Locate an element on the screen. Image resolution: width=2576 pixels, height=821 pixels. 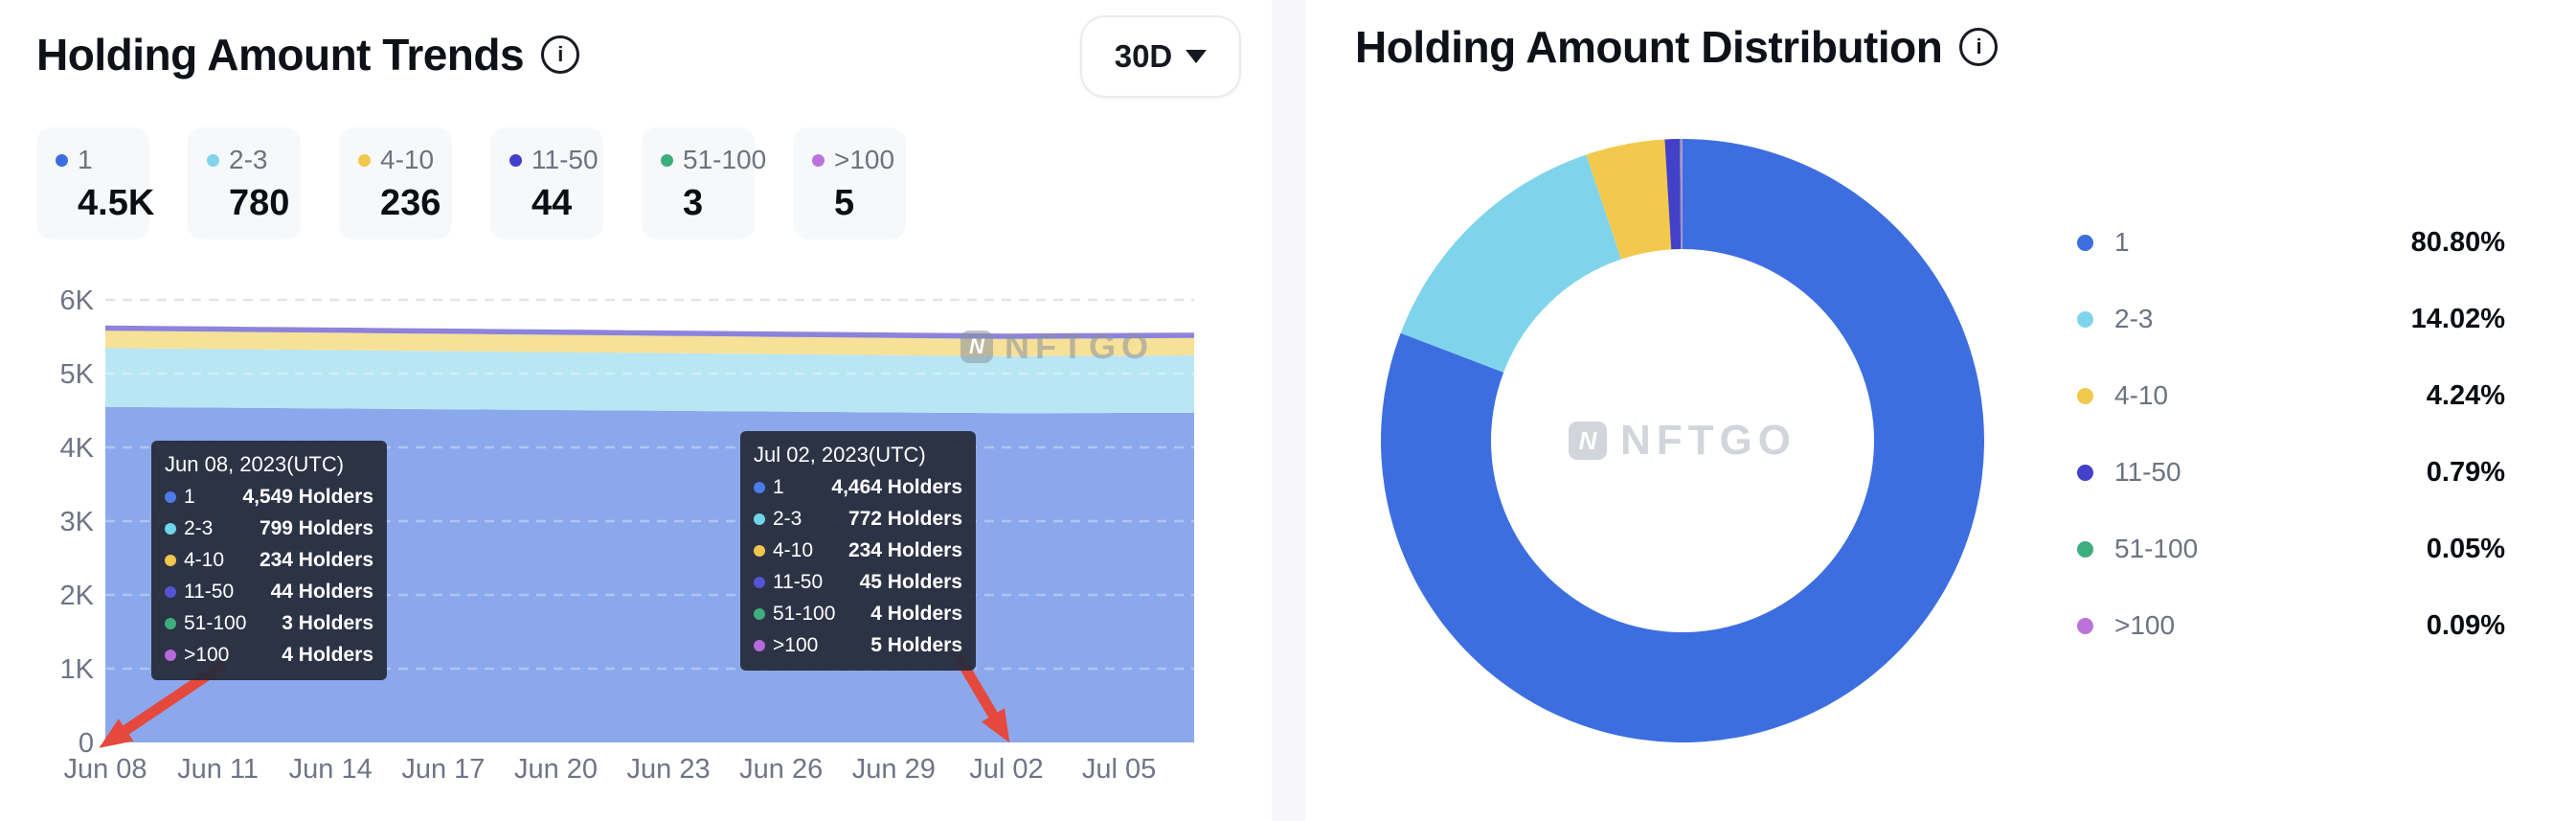
stat-card-head: 51-100 is located at coordinates (713, 160).